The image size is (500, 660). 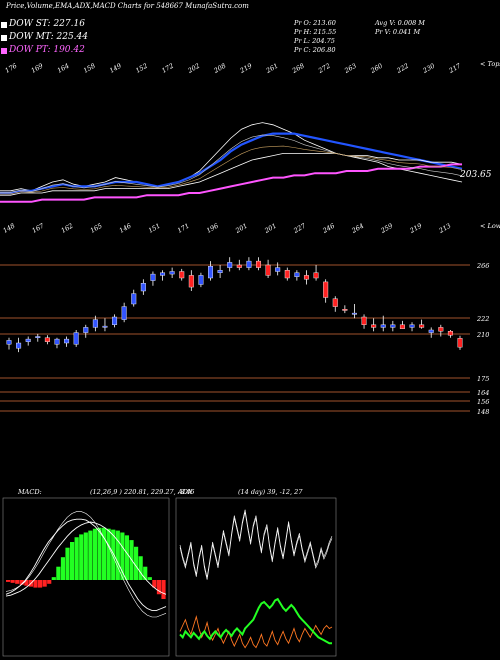 What do you see at coordinates (482, 319) in the screenshot?
I see `price-level-label: 222` at bounding box center [482, 319].